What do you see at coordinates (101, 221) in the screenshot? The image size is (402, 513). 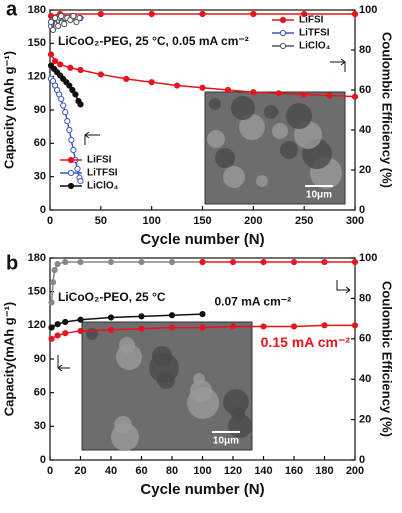 I see `x-tick-label: 50` at bounding box center [101, 221].